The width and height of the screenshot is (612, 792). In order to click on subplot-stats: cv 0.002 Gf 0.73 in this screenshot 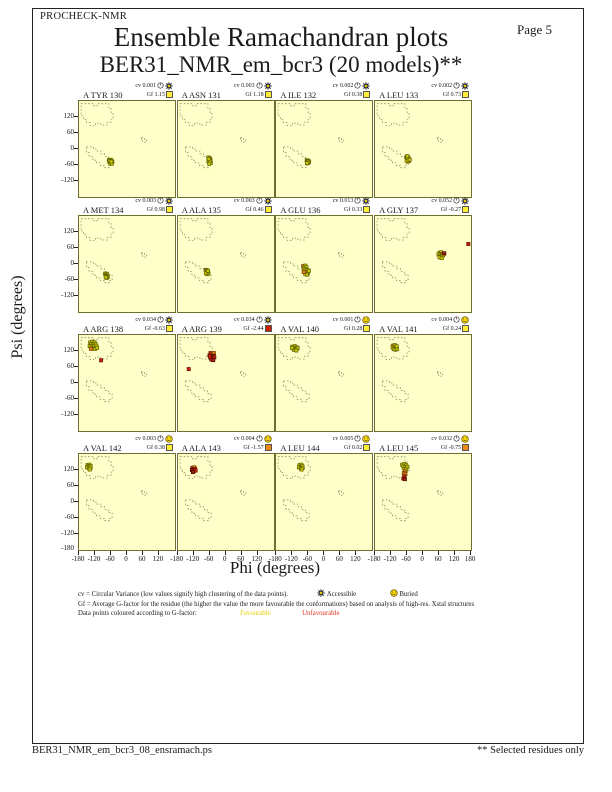, I will do `click(450, 90)`.